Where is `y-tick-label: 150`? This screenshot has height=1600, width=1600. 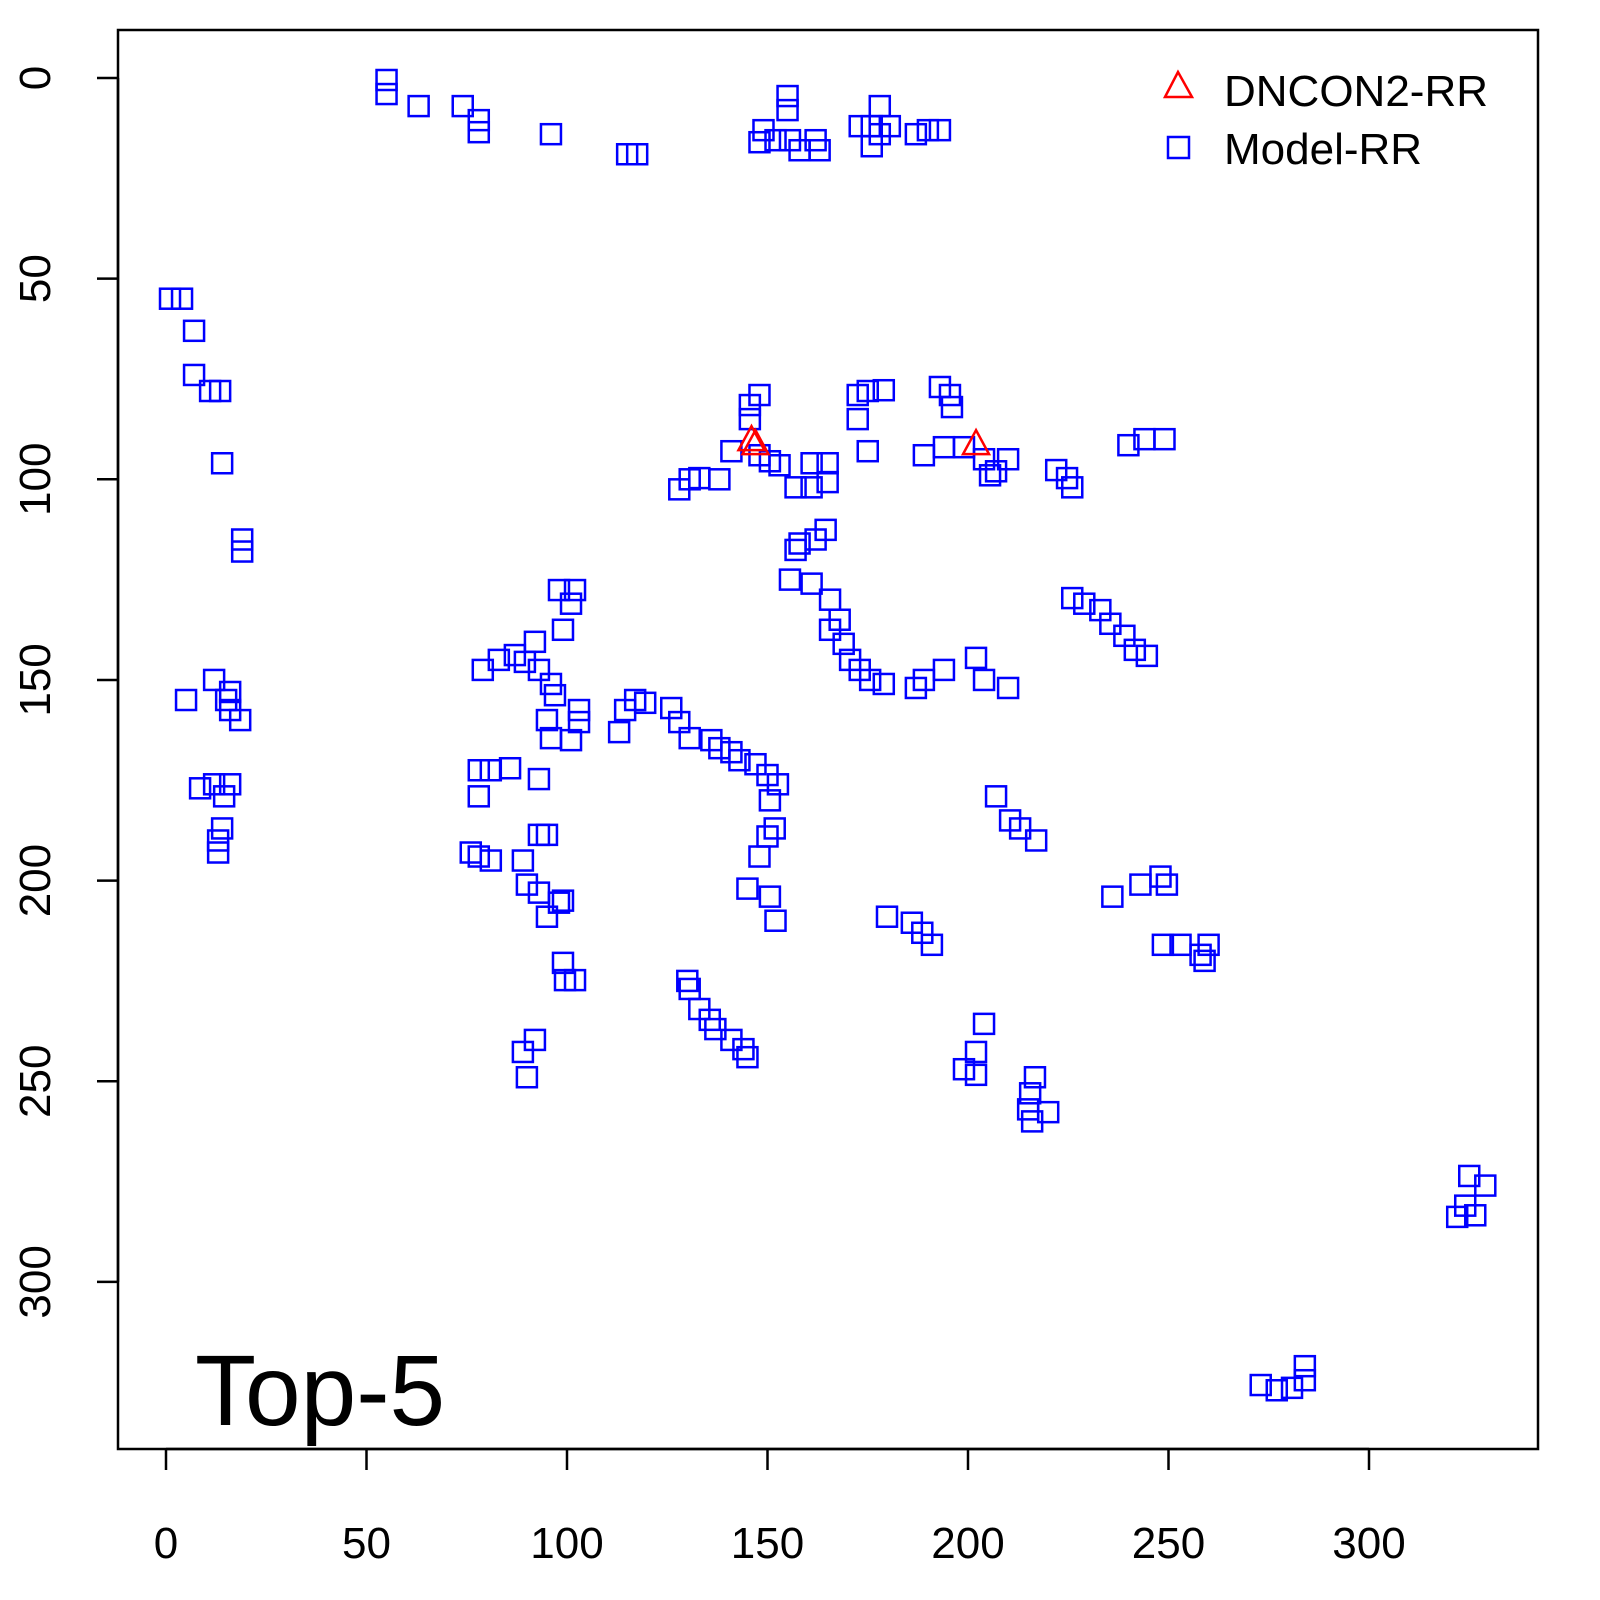
y-tick-label: 150 is located at coordinates (35, 679).